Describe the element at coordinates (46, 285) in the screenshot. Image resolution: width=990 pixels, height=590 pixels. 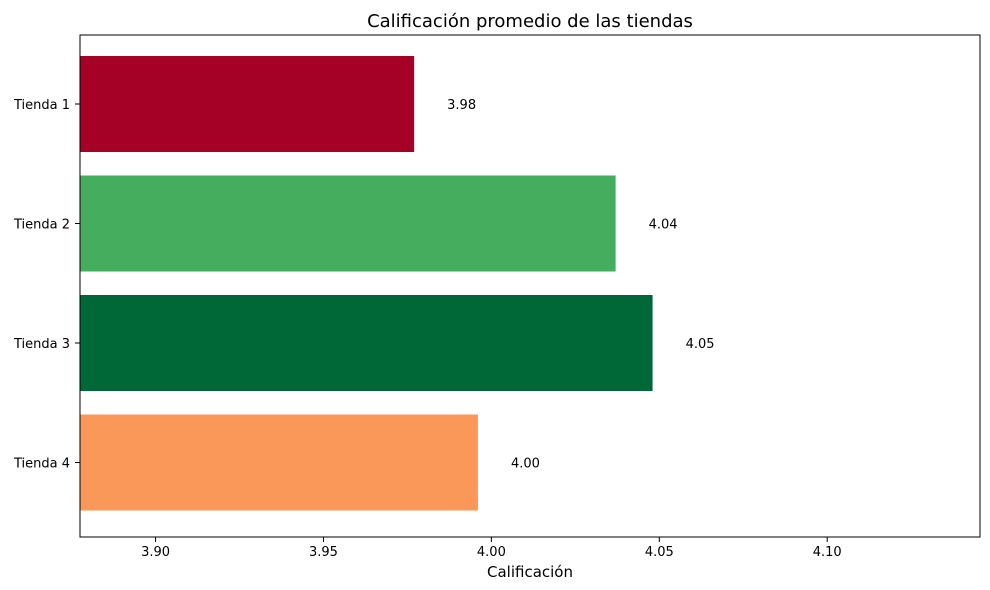
I see `y-axis: Tienda 1 Tienda 2 Tienda 3 Tienda 4` at that location.